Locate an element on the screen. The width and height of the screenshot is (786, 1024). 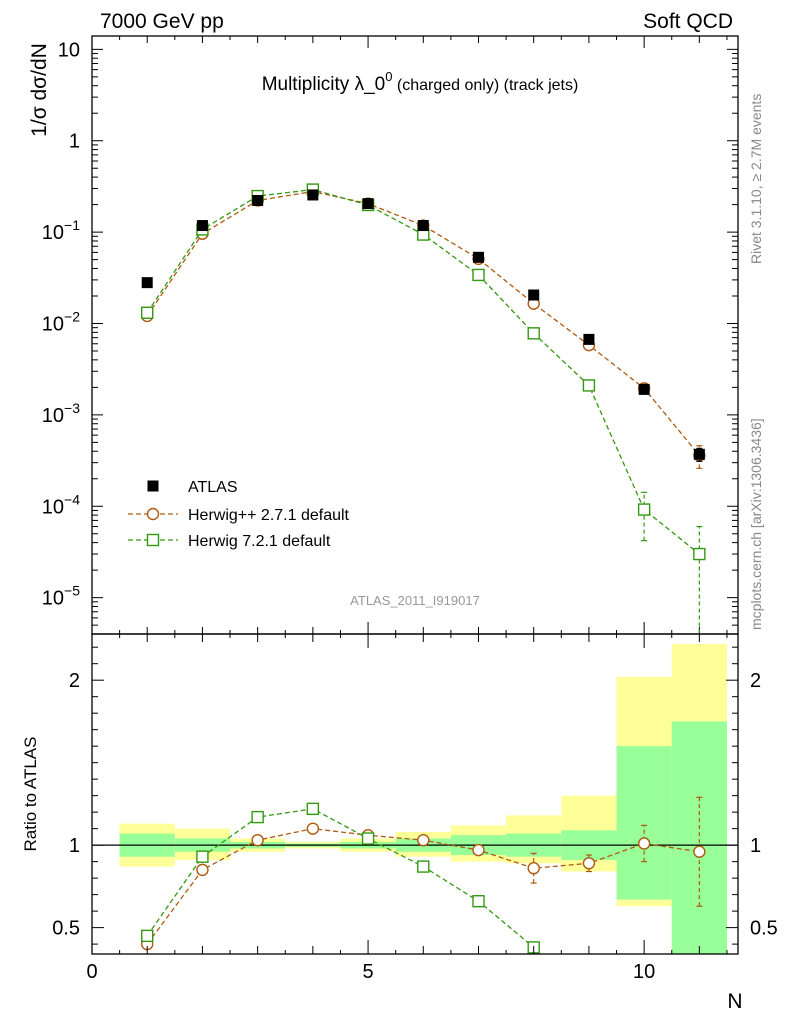
mcplots-label: mcplots.cern.ch [arXiv:1306.3436] is located at coordinates (756, 524).